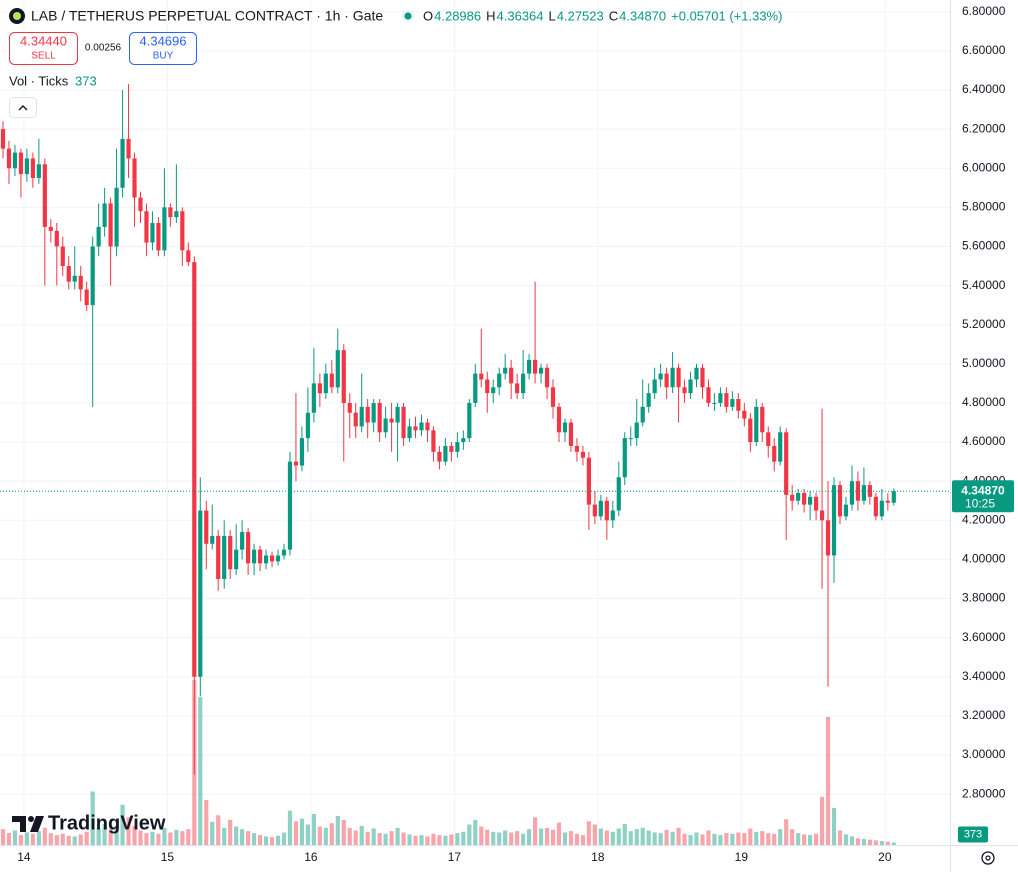  Describe the element at coordinates (43, 48) in the screenshot. I see `sell-button` at that location.